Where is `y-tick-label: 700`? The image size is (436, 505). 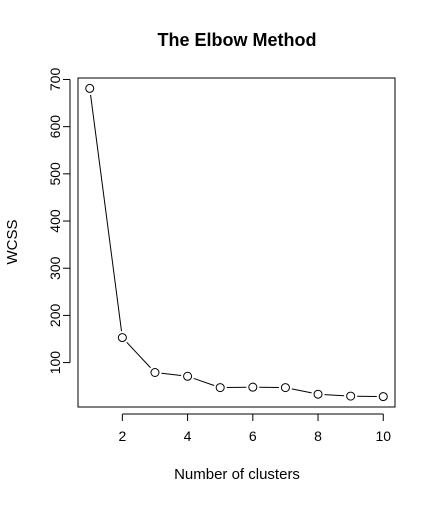
y-tick-label: 700 is located at coordinates (55, 80).